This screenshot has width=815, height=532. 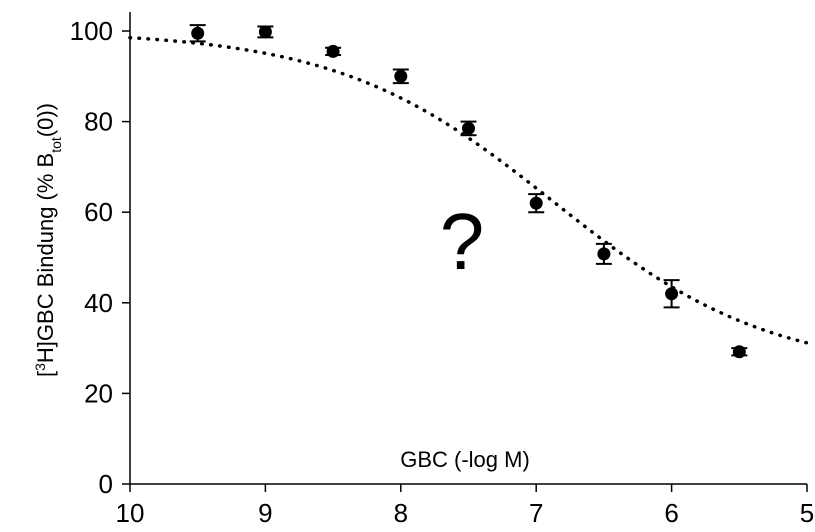 What do you see at coordinates (91, 31) in the screenshot?
I see `y-tick-label: 100` at bounding box center [91, 31].